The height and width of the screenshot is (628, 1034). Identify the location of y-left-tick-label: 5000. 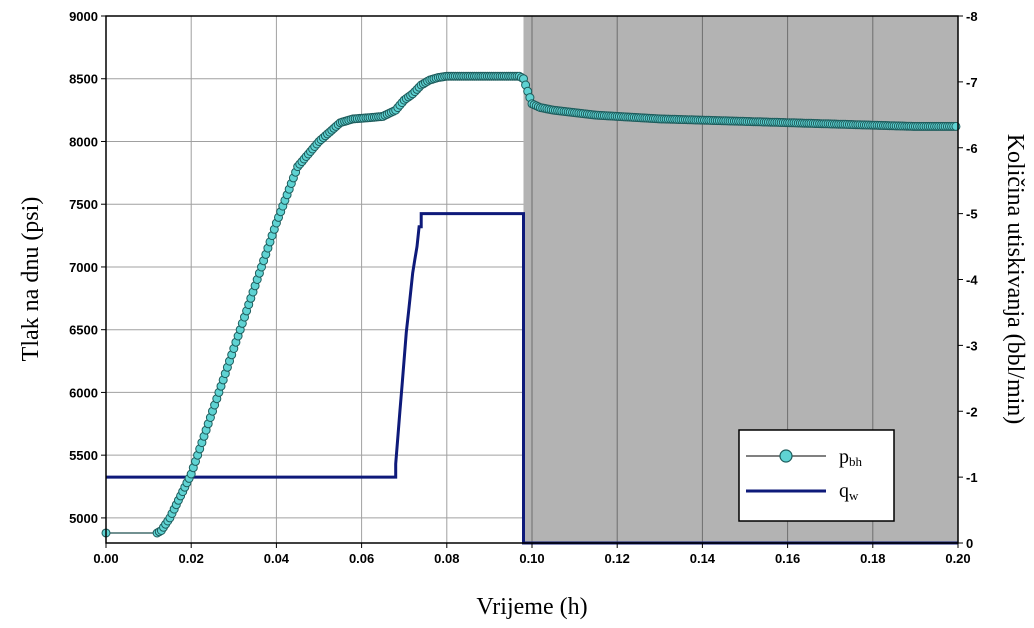
(83, 518).